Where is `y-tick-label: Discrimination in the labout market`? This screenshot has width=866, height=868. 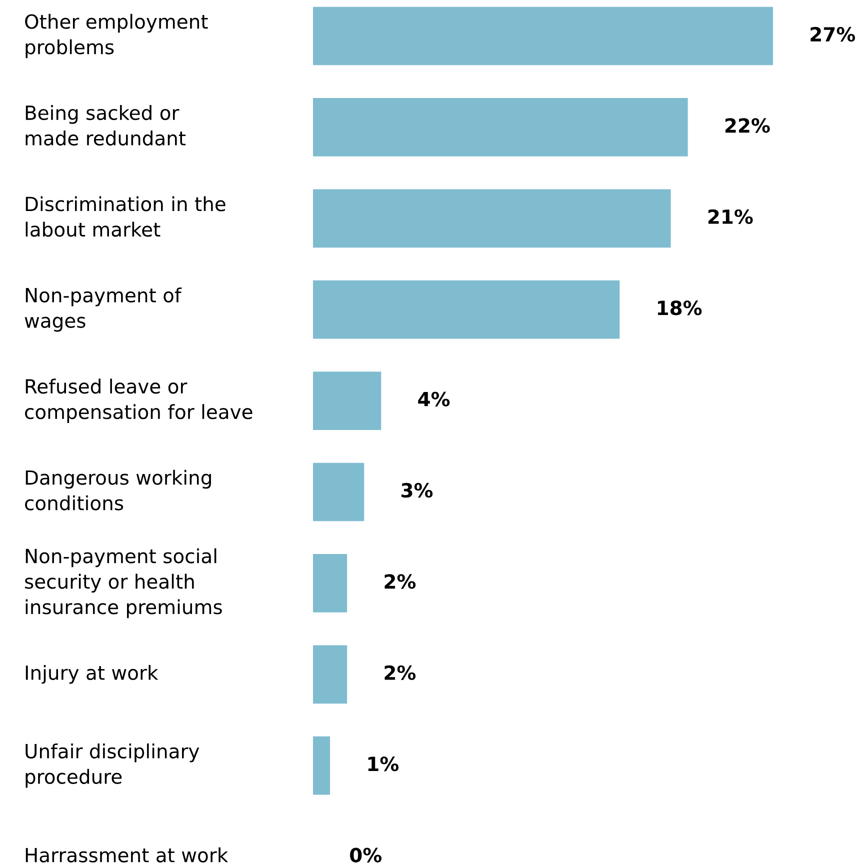
y-tick-label: Discrimination in the labout market is located at coordinates (126, 216).